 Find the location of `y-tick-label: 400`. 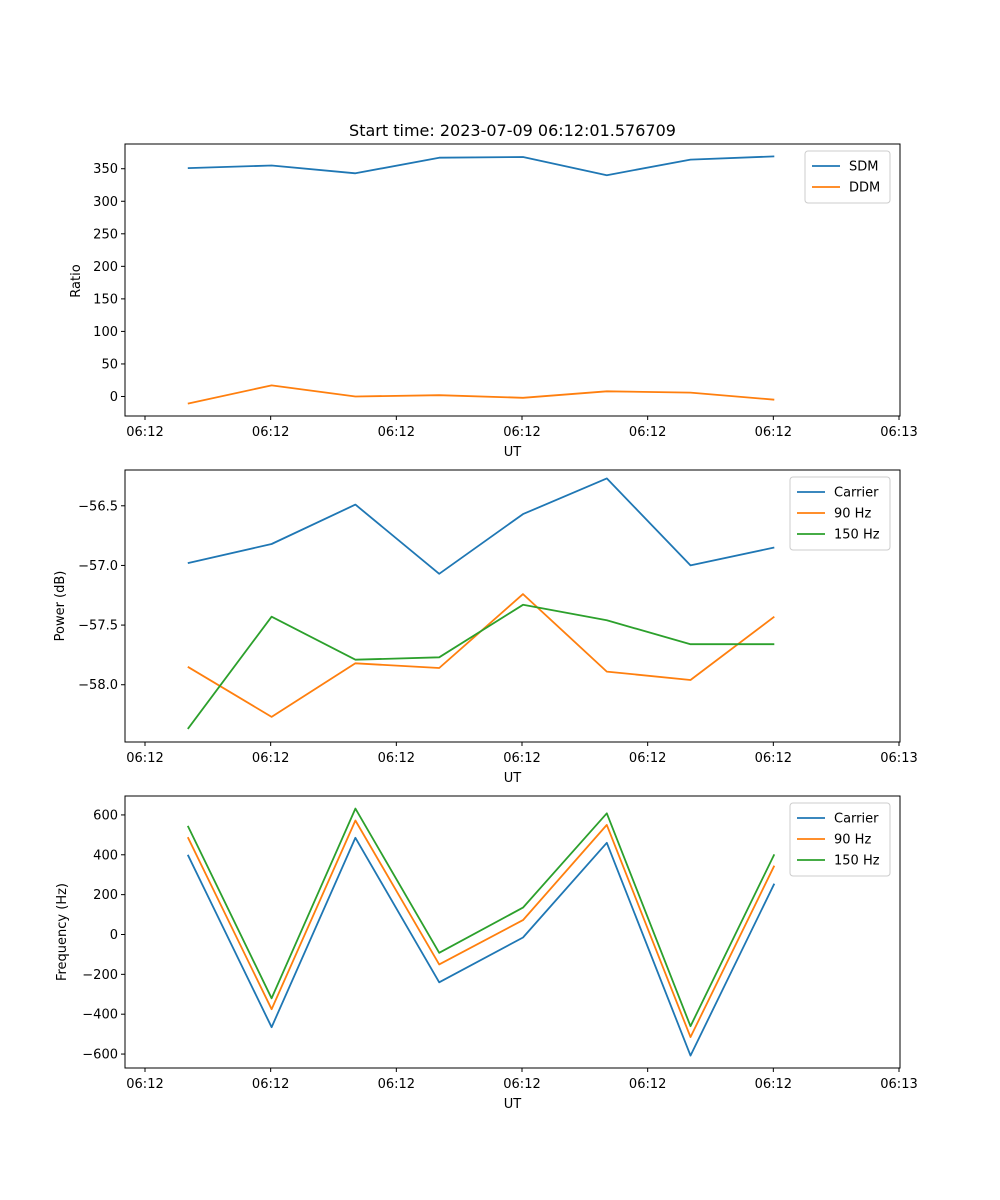

y-tick-label: 400 is located at coordinates (105, 855).